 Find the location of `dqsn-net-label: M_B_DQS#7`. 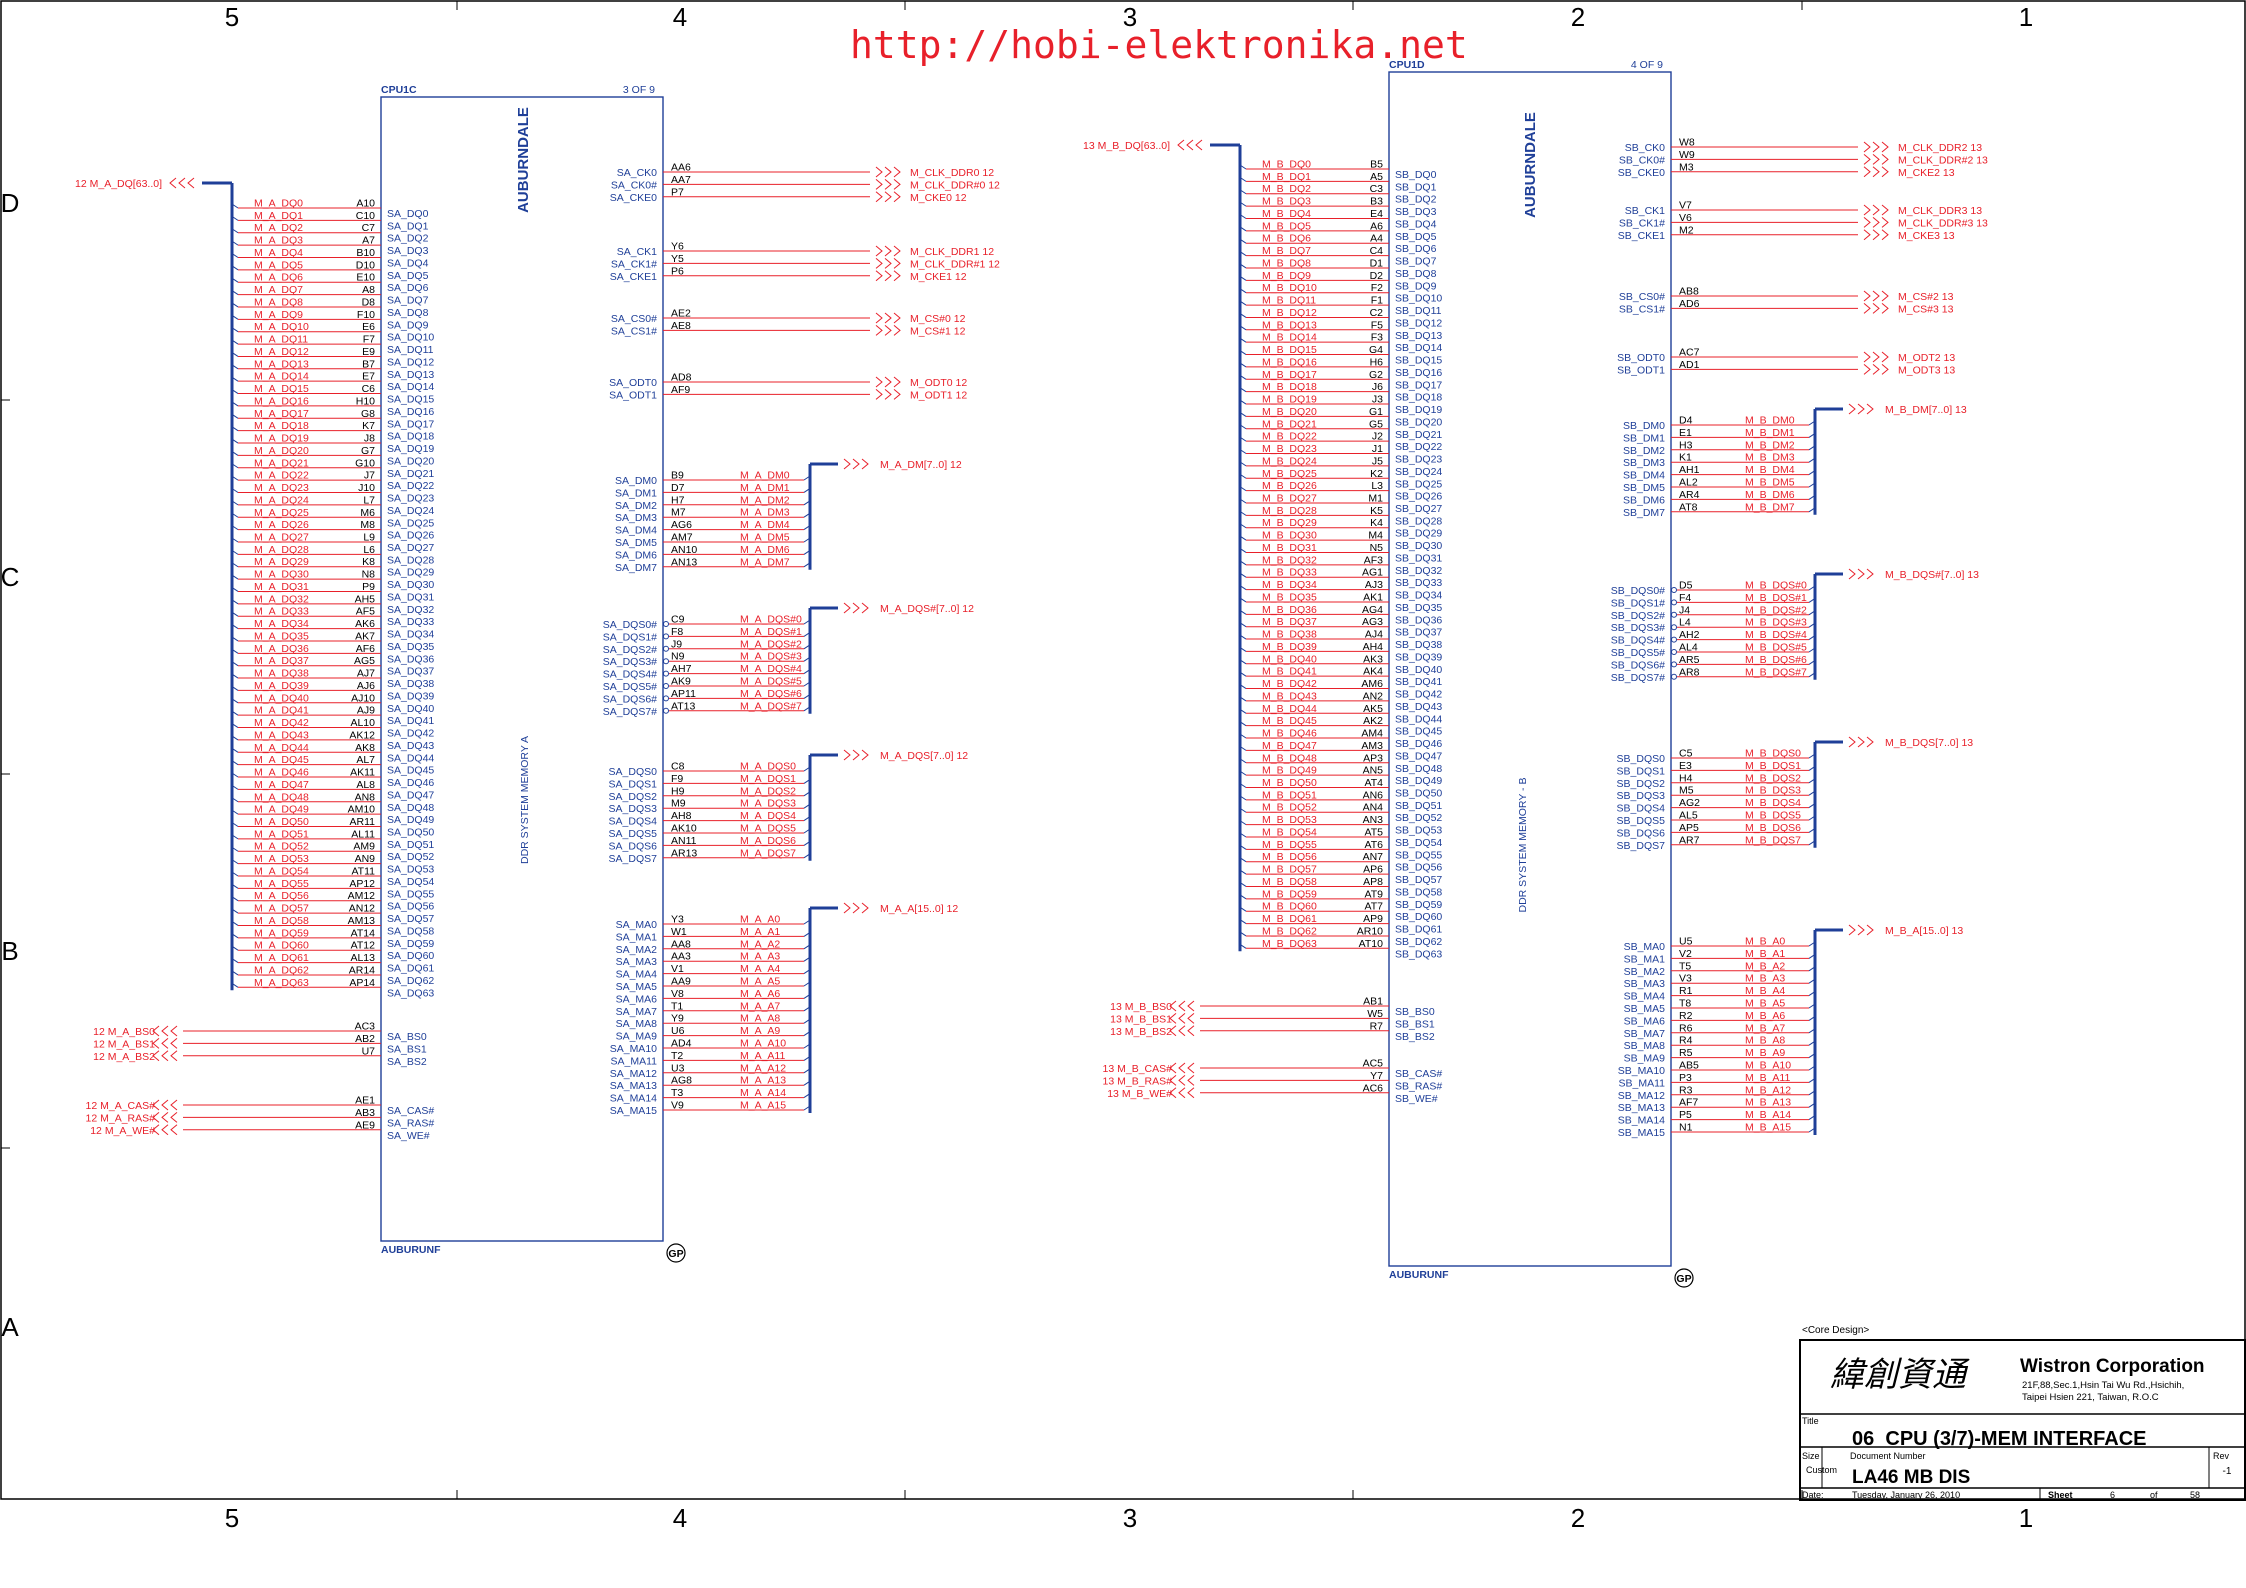

dqsn-net-label: M_B_DQS#7 is located at coordinates (1776, 672).